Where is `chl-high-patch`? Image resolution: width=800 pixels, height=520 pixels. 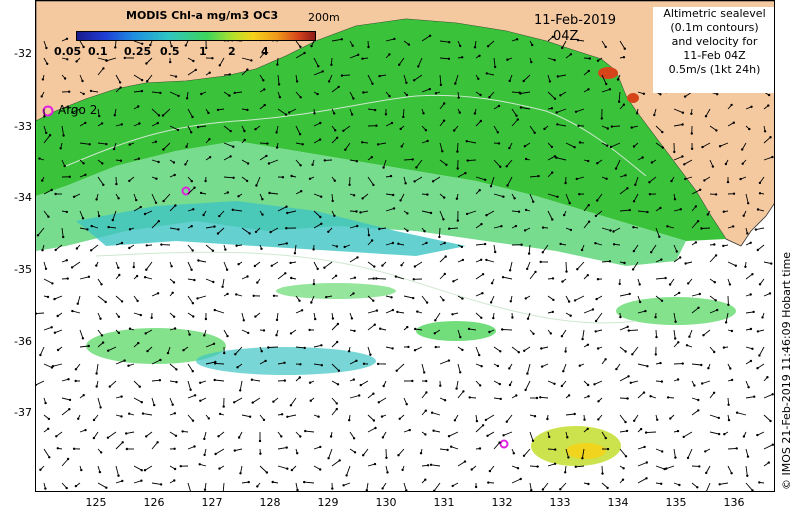 chl-high-patch is located at coordinates (633, 98).